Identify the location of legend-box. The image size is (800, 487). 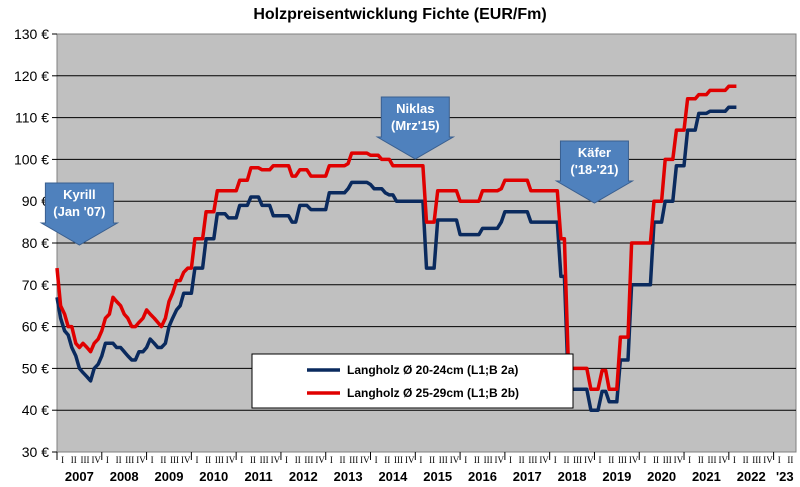
(412, 381).